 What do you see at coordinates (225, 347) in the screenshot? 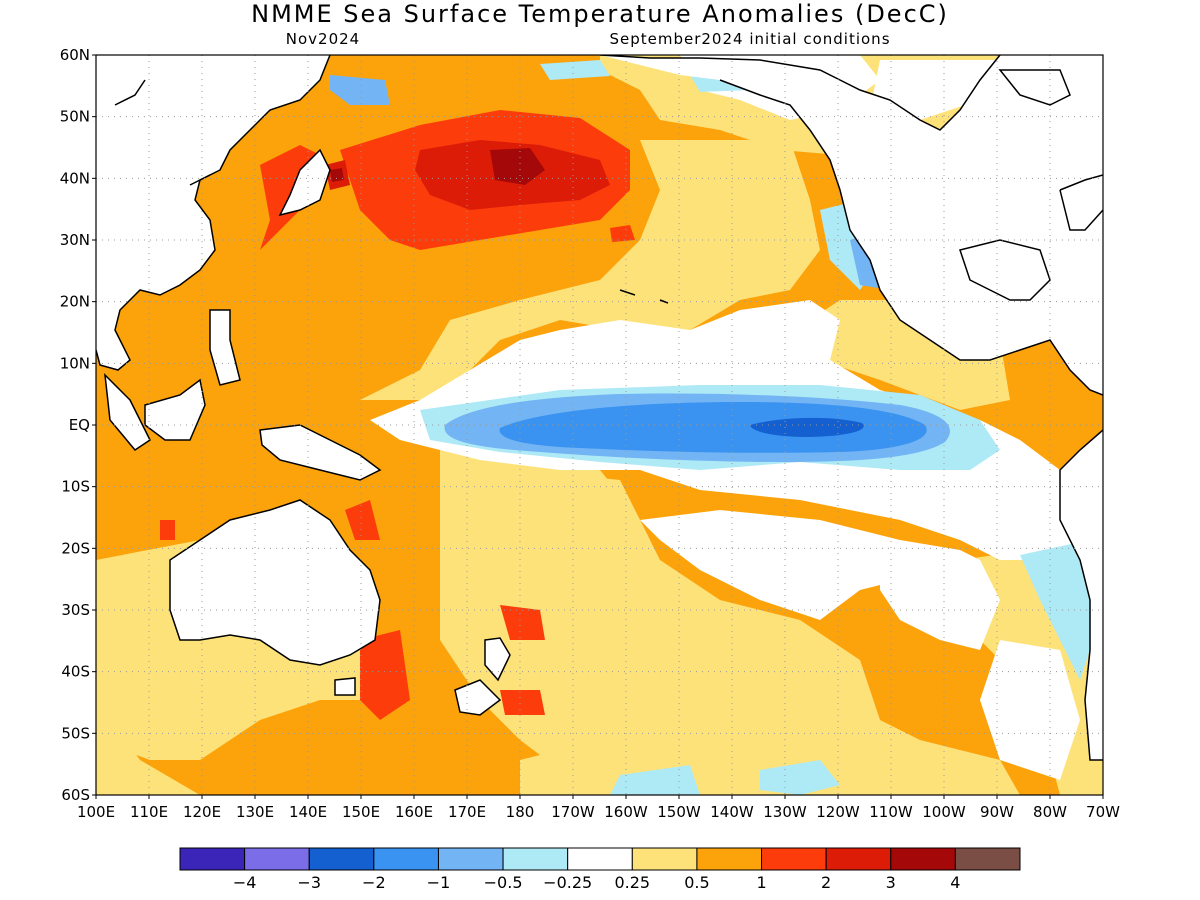
I see `philippines-land` at bounding box center [225, 347].